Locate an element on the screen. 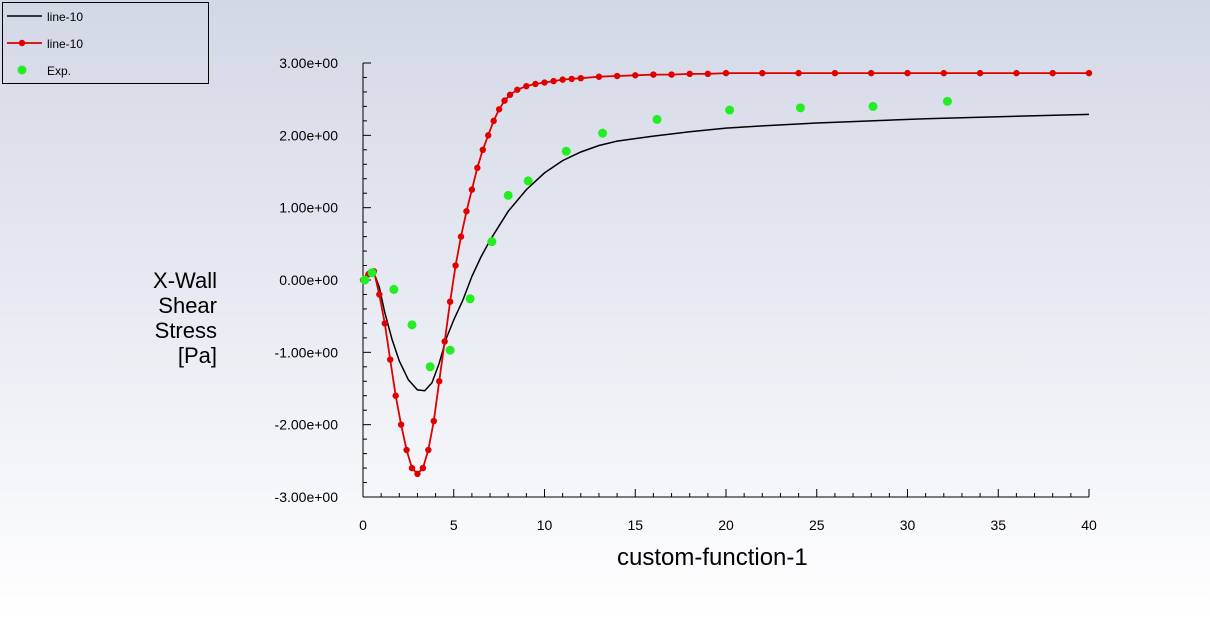 The image size is (1210, 622). y-tick-label: 0.00e+00 is located at coordinates (308, 280).